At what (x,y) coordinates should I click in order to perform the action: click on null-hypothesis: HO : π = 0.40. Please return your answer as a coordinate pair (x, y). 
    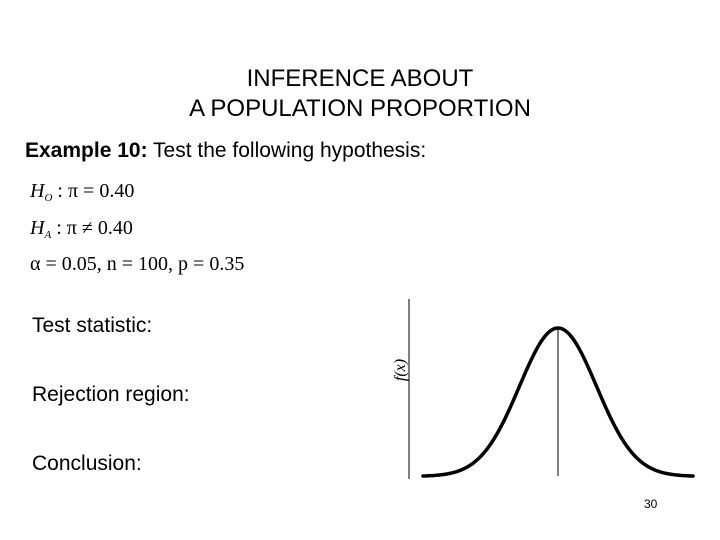
    Looking at the image, I should click on (82, 192).